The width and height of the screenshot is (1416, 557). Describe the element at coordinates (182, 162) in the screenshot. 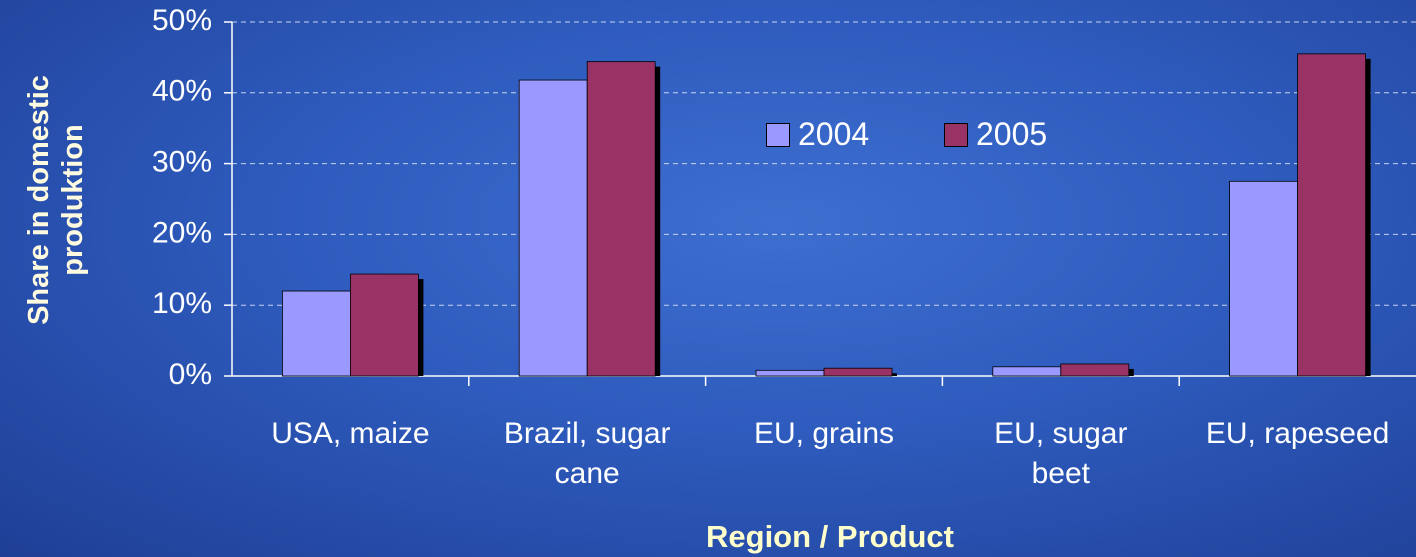

I see `y-tick-label: 30%` at that location.